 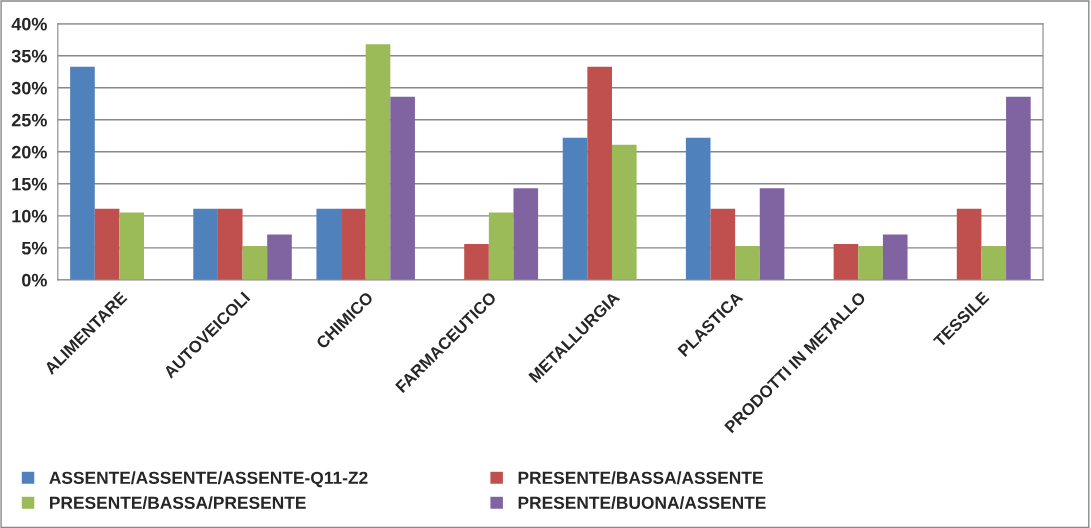 I want to click on y-tick-label: 35%, so click(x=29, y=56).